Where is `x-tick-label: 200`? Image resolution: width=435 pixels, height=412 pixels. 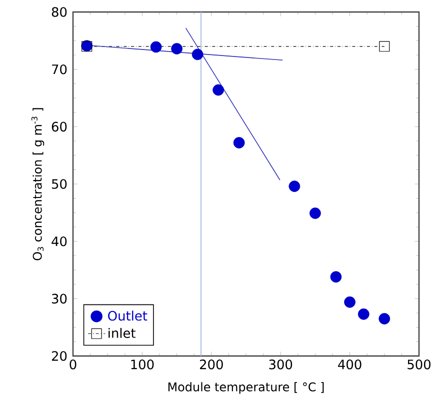 x-tick-label: 200 is located at coordinates (211, 365).